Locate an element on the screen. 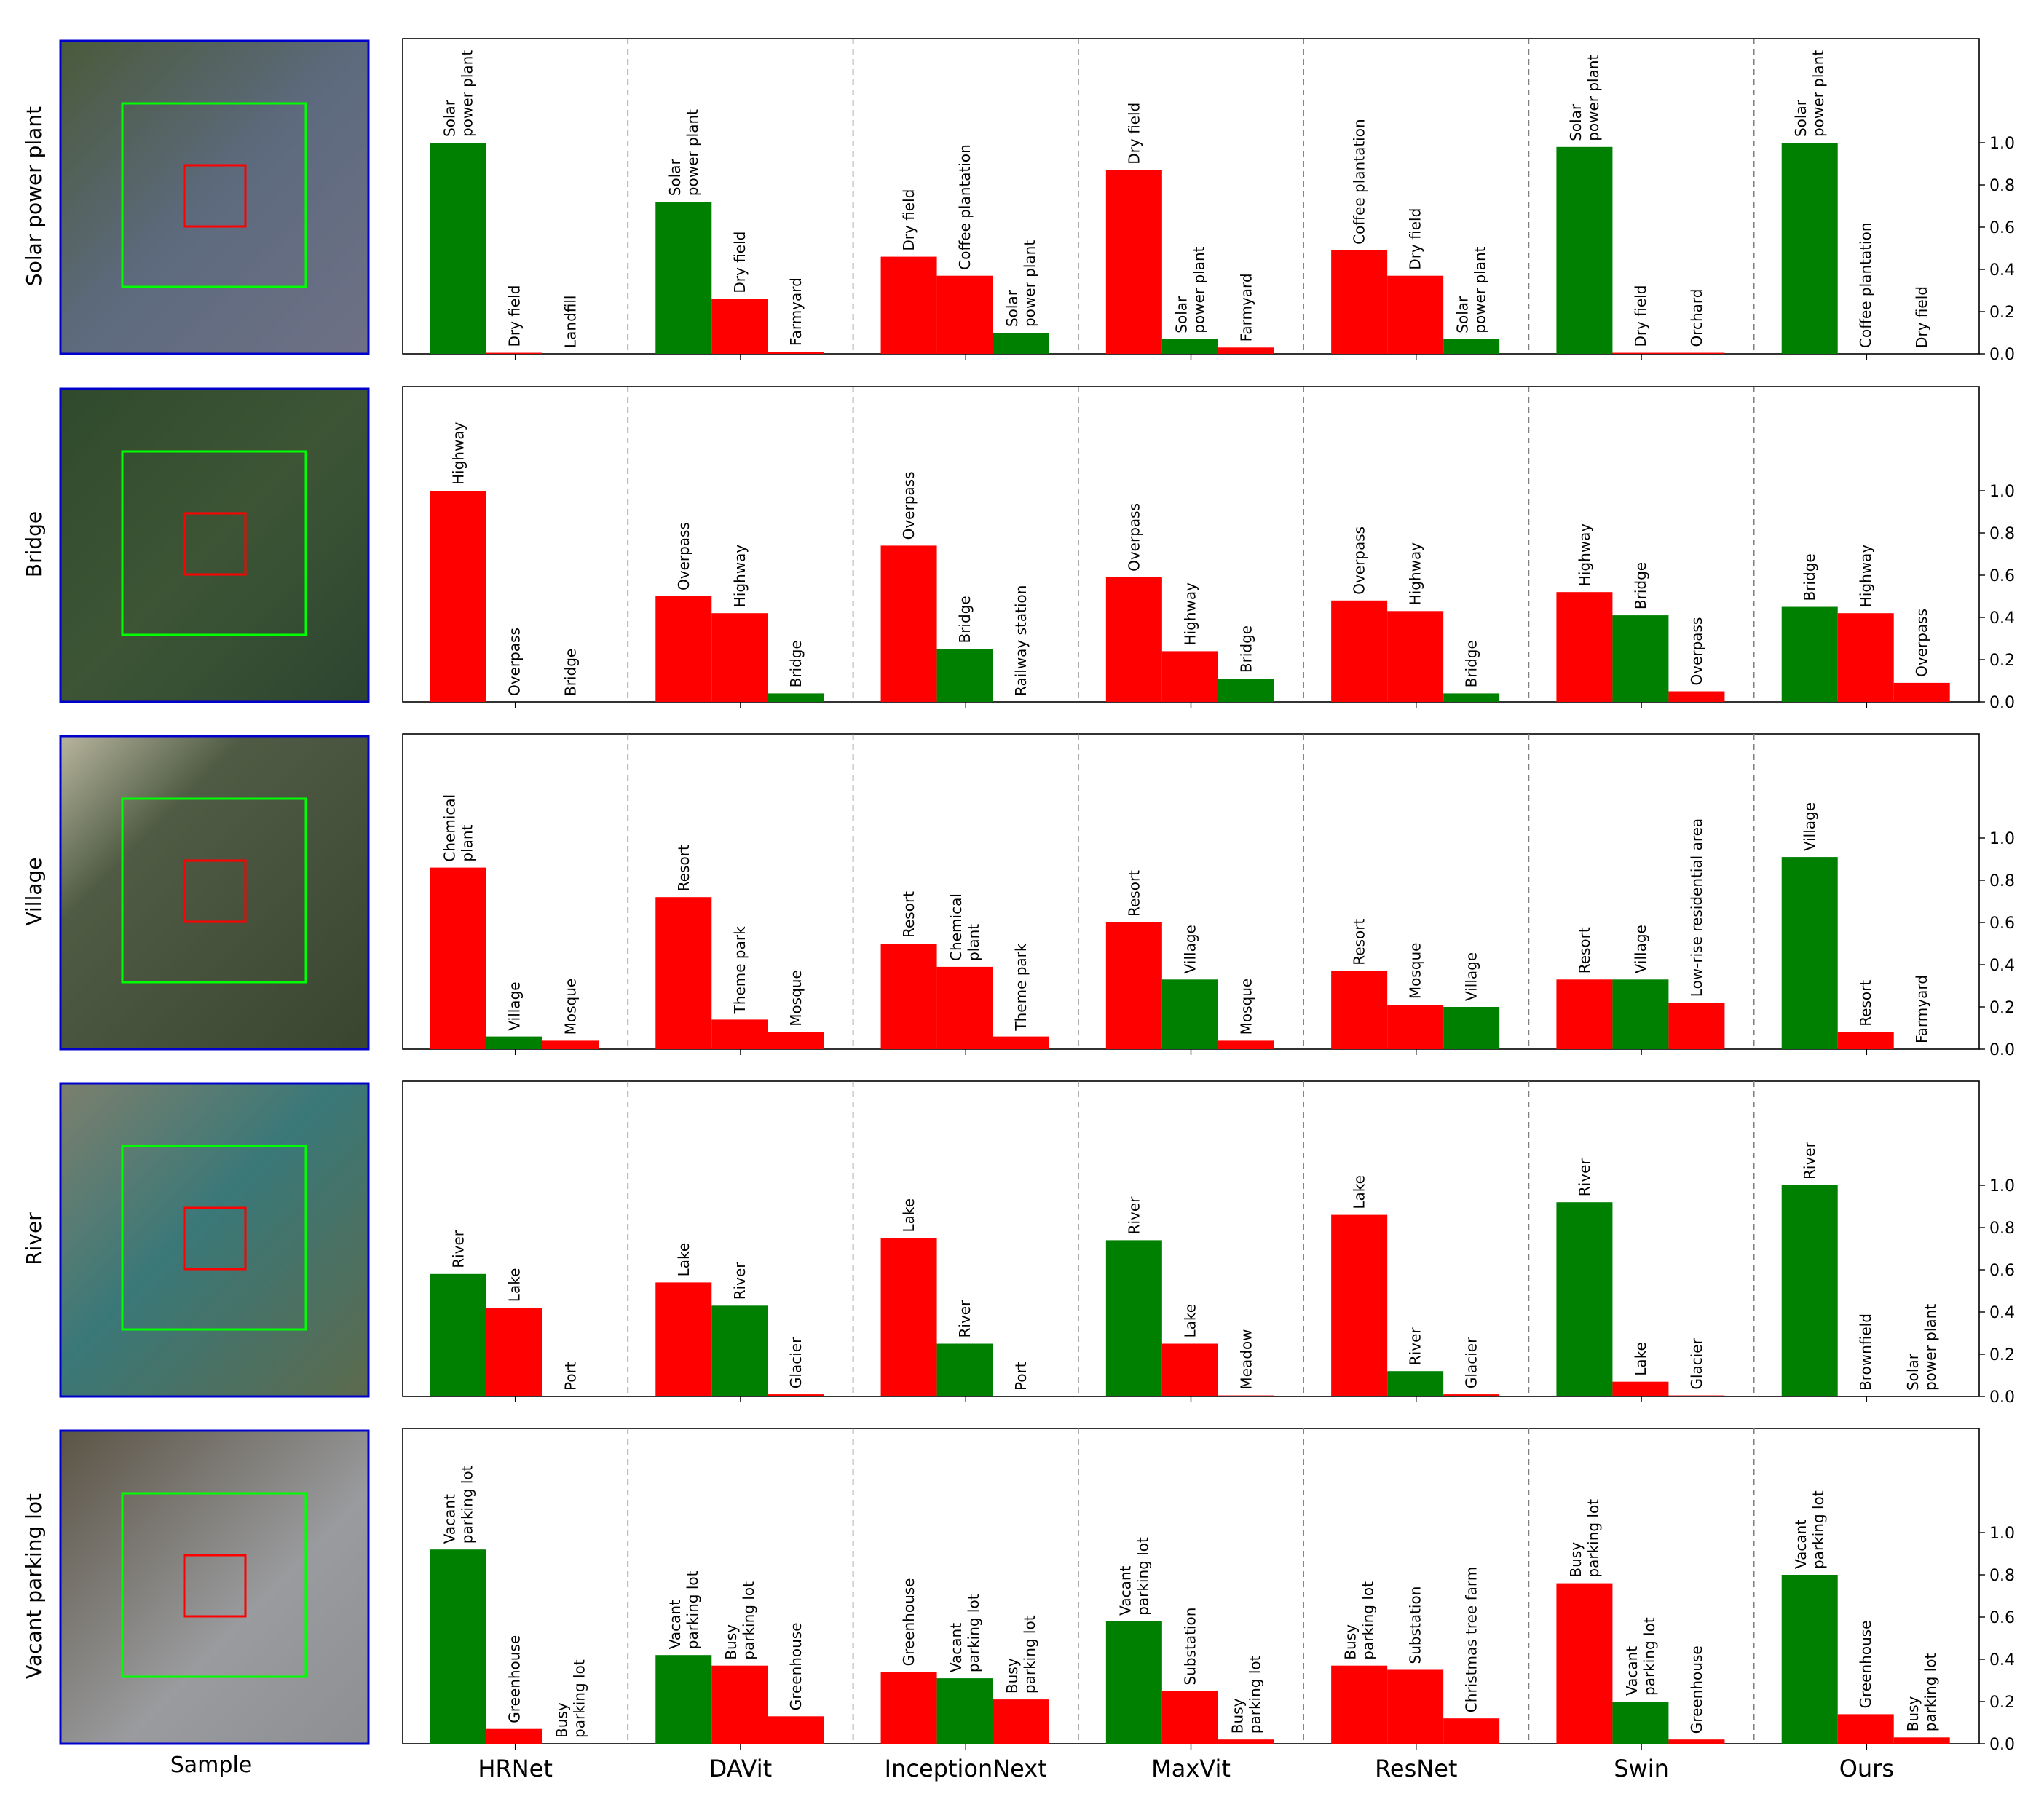  model-label: DAVit is located at coordinates (741, 1769).